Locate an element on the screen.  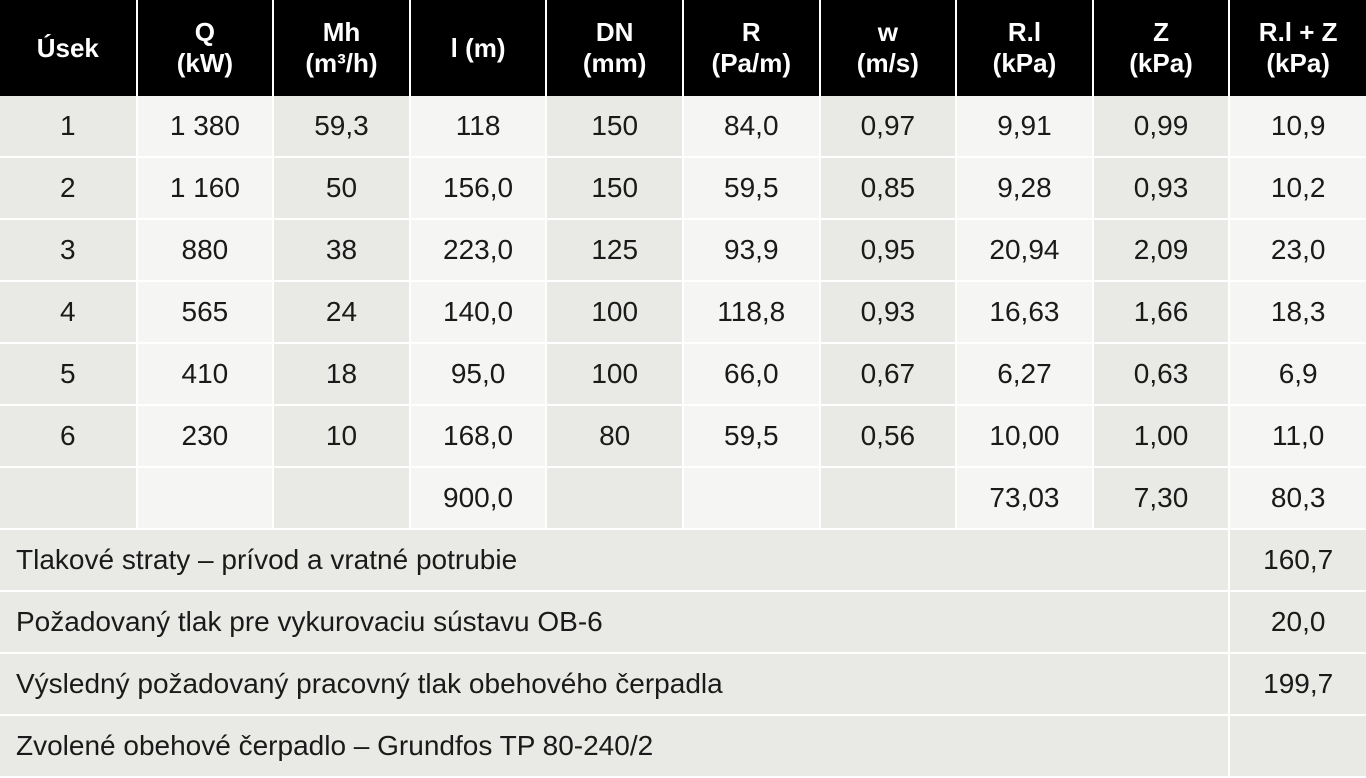
table-cell: 223,0 is located at coordinates (478, 250).